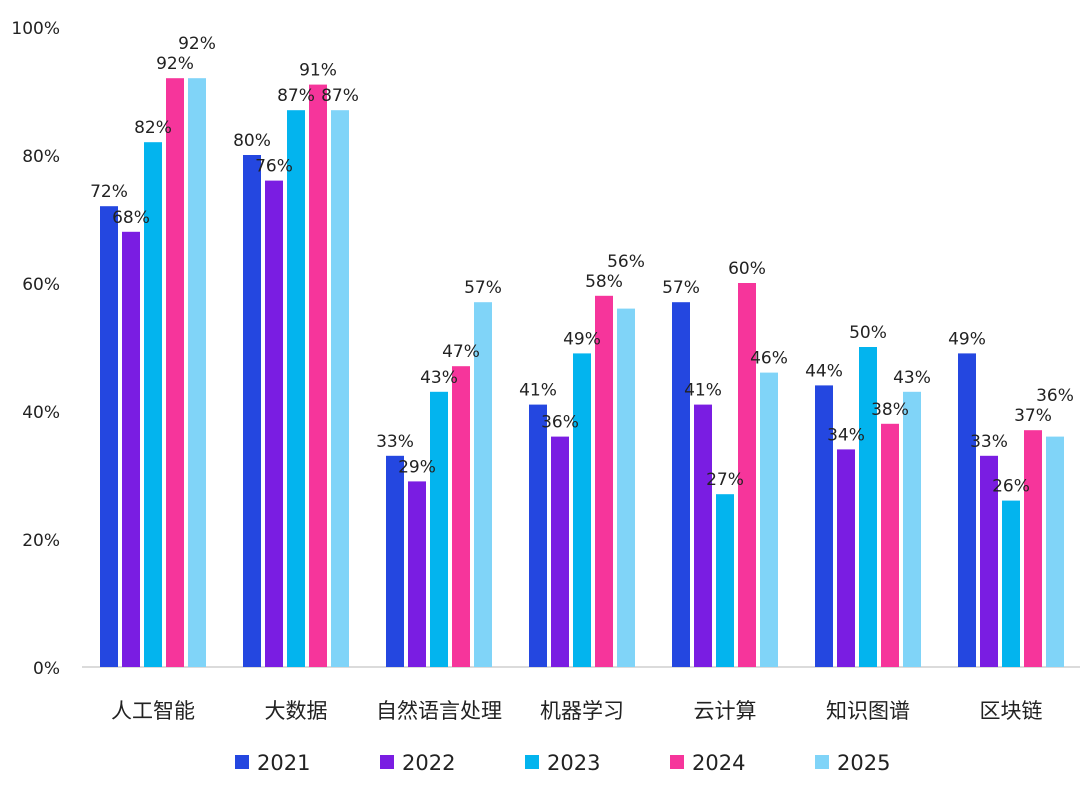  I want to click on legend-label-2024: 2024, so click(718, 763).